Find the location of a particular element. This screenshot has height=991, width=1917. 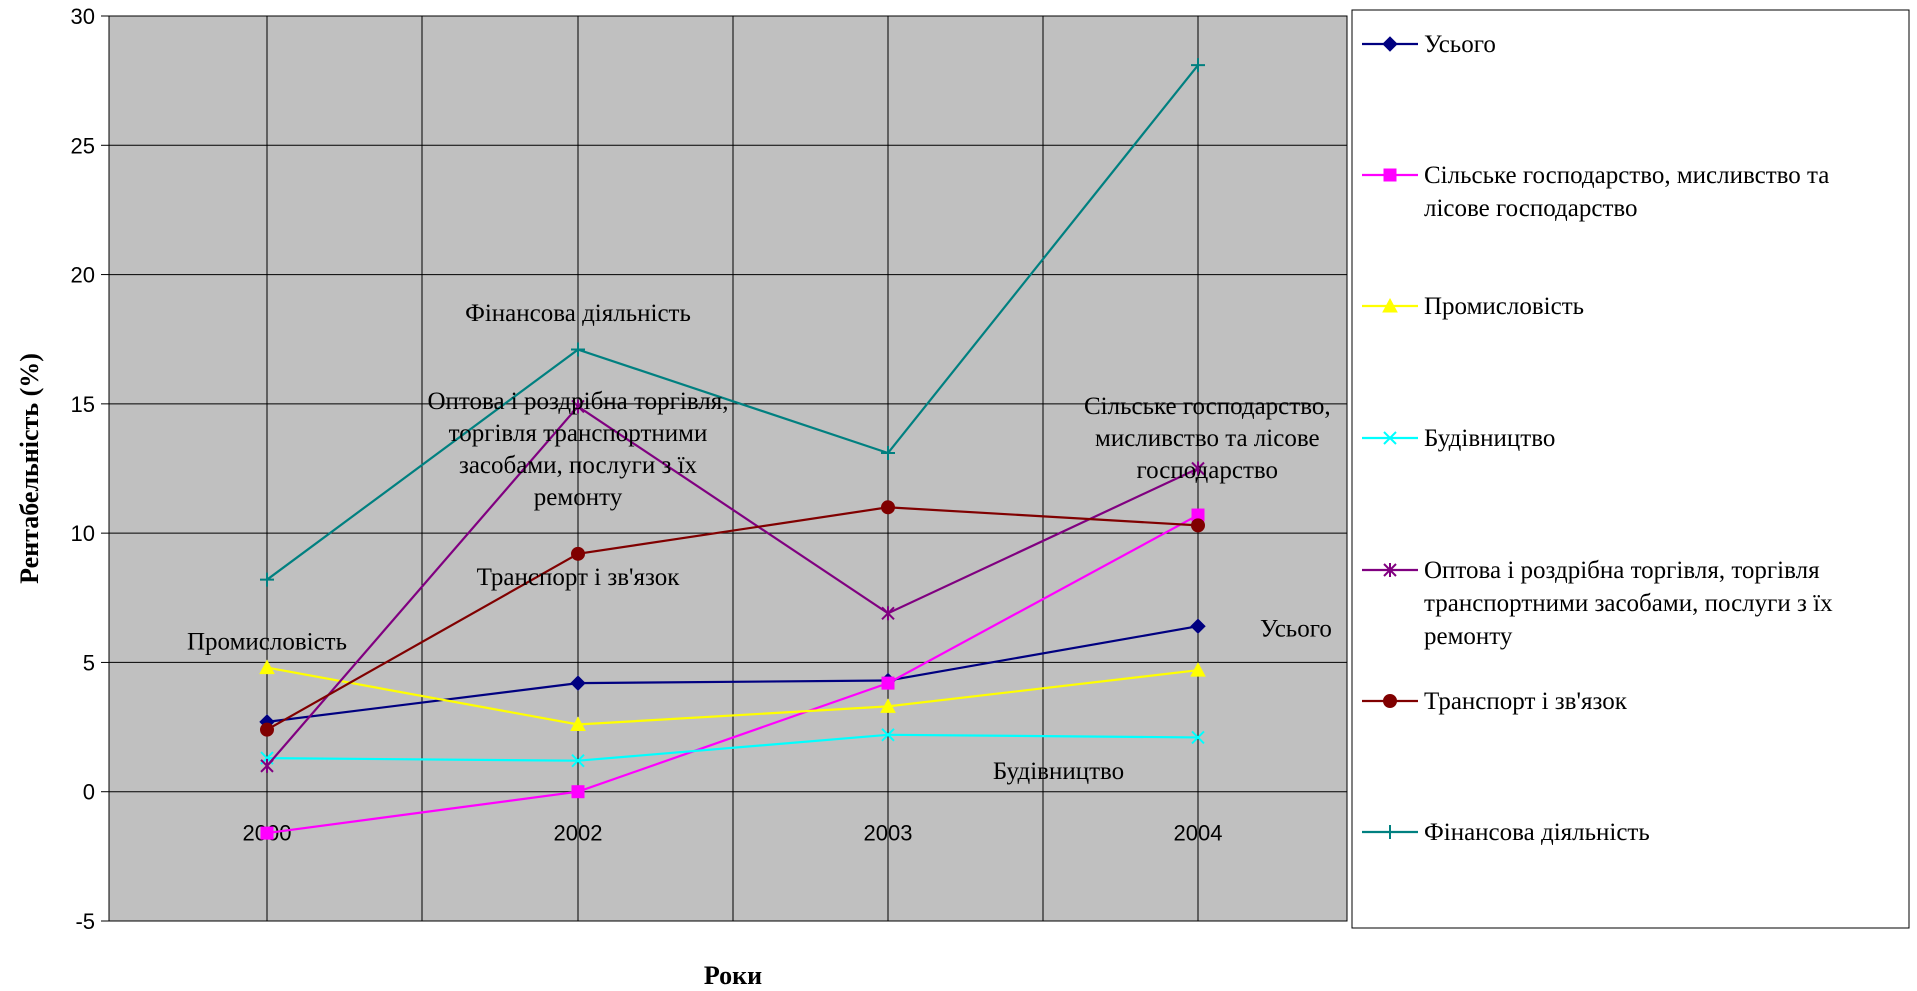

annotation-label: Фінансова діяльність is located at coordinates (578, 313).